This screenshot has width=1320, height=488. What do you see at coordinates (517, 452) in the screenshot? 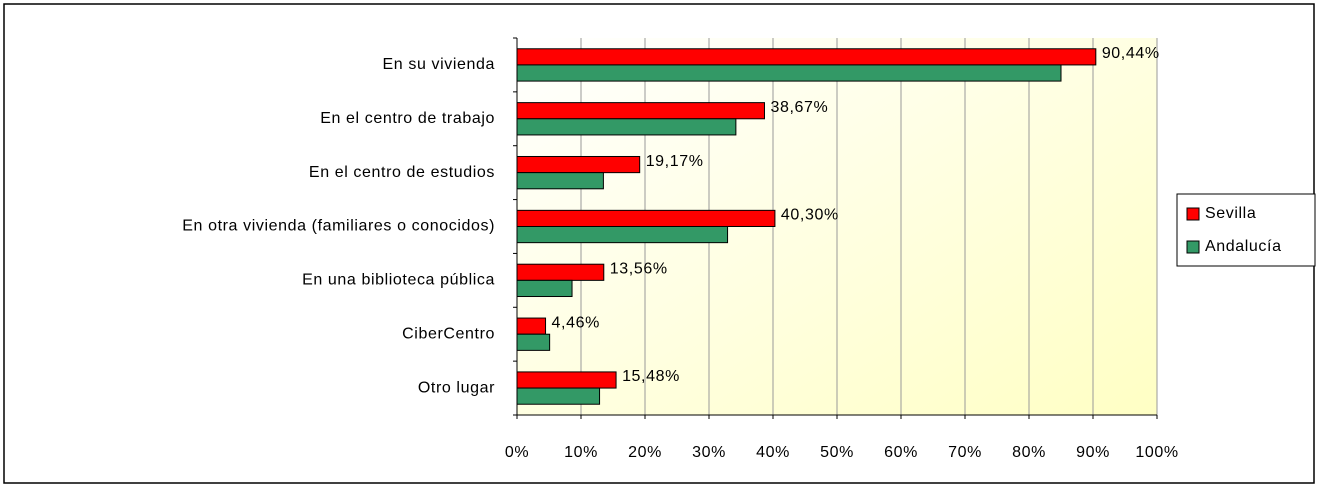
I see `x-tick-label: 0%` at bounding box center [517, 452].